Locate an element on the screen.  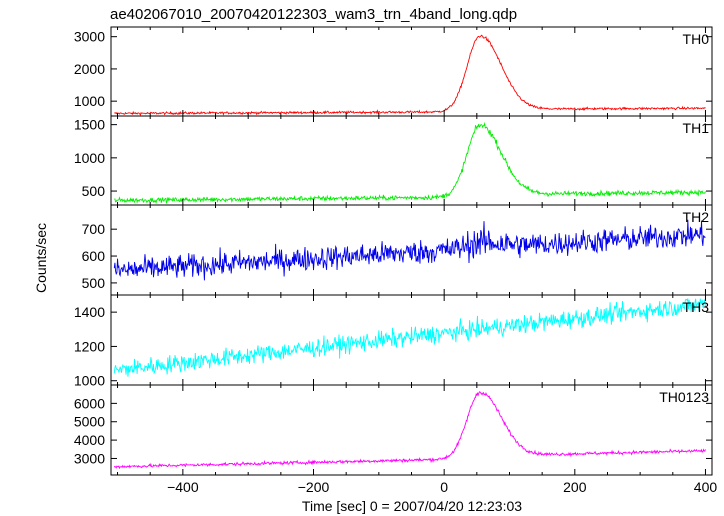
panel-label-th2: TH2 is located at coordinates (696, 217).